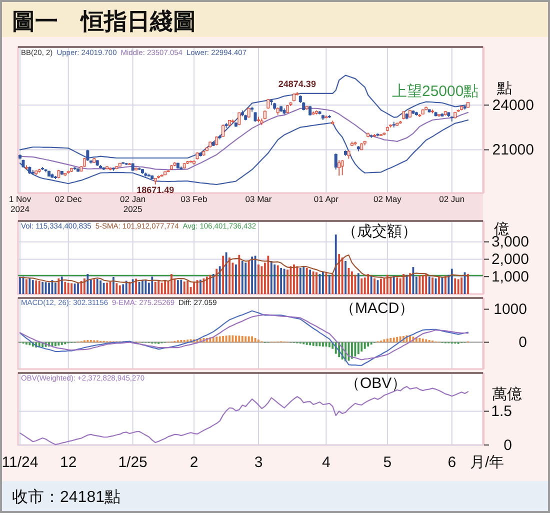  Describe the element at coordinates (20, 204) in the screenshot. I see `x-tick-label: 1 Nov 2024` at that location.